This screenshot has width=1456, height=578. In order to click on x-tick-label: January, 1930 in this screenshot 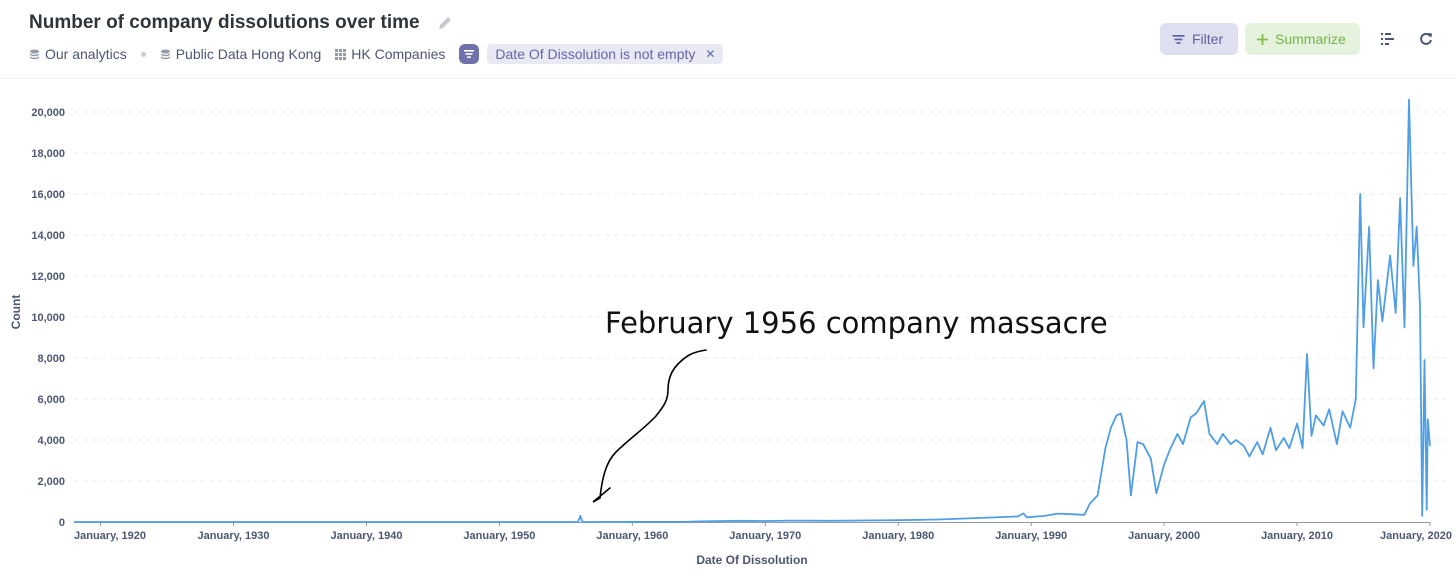, I will do `click(234, 536)`.